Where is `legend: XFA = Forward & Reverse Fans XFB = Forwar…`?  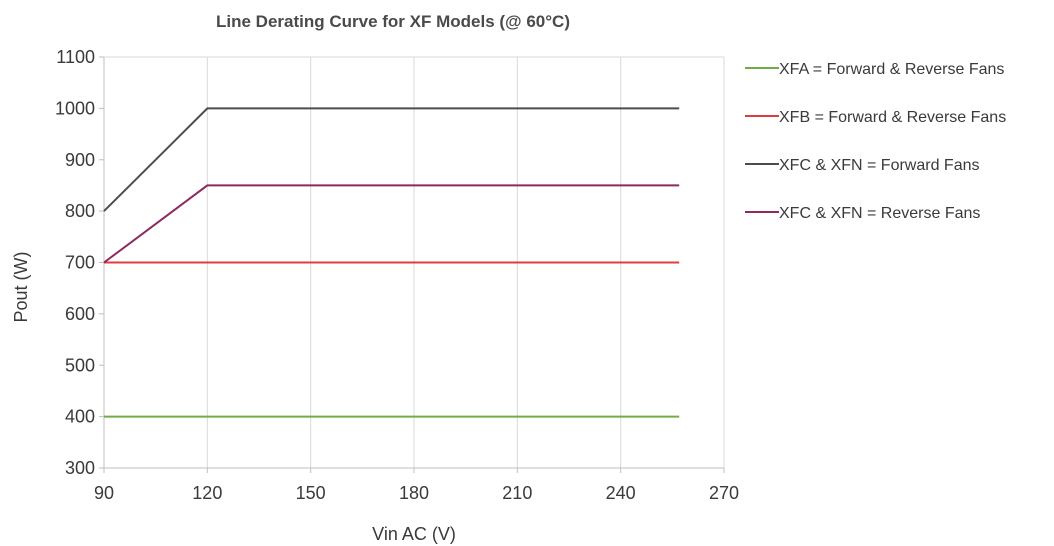 legend: XFA = Forward & Reverse Fans XFB = Forwar… is located at coordinates (875, 141).